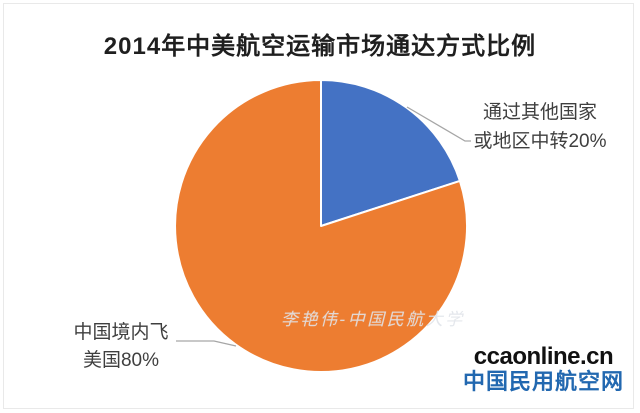  Describe the element at coordinates (121, 360) in the screenshot. I see `data-label-line: 美国80%` at that location.